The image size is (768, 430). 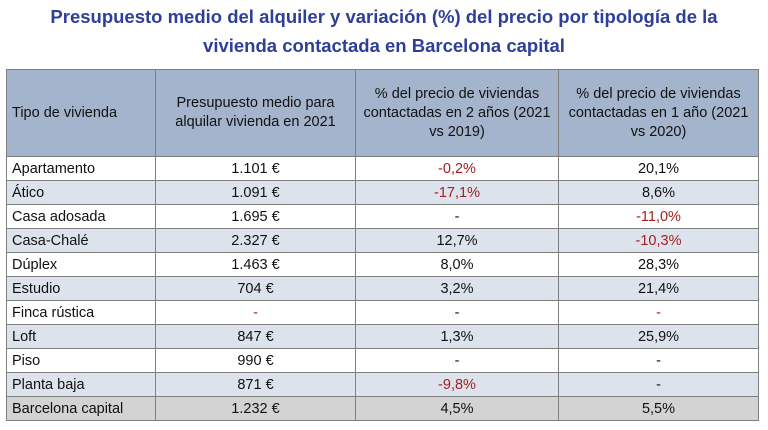 What do you see at coordinates (255, 408) in the screenshot?
I see `presupuesto-cell: 1.232 €` at bounding box center [255, 408].